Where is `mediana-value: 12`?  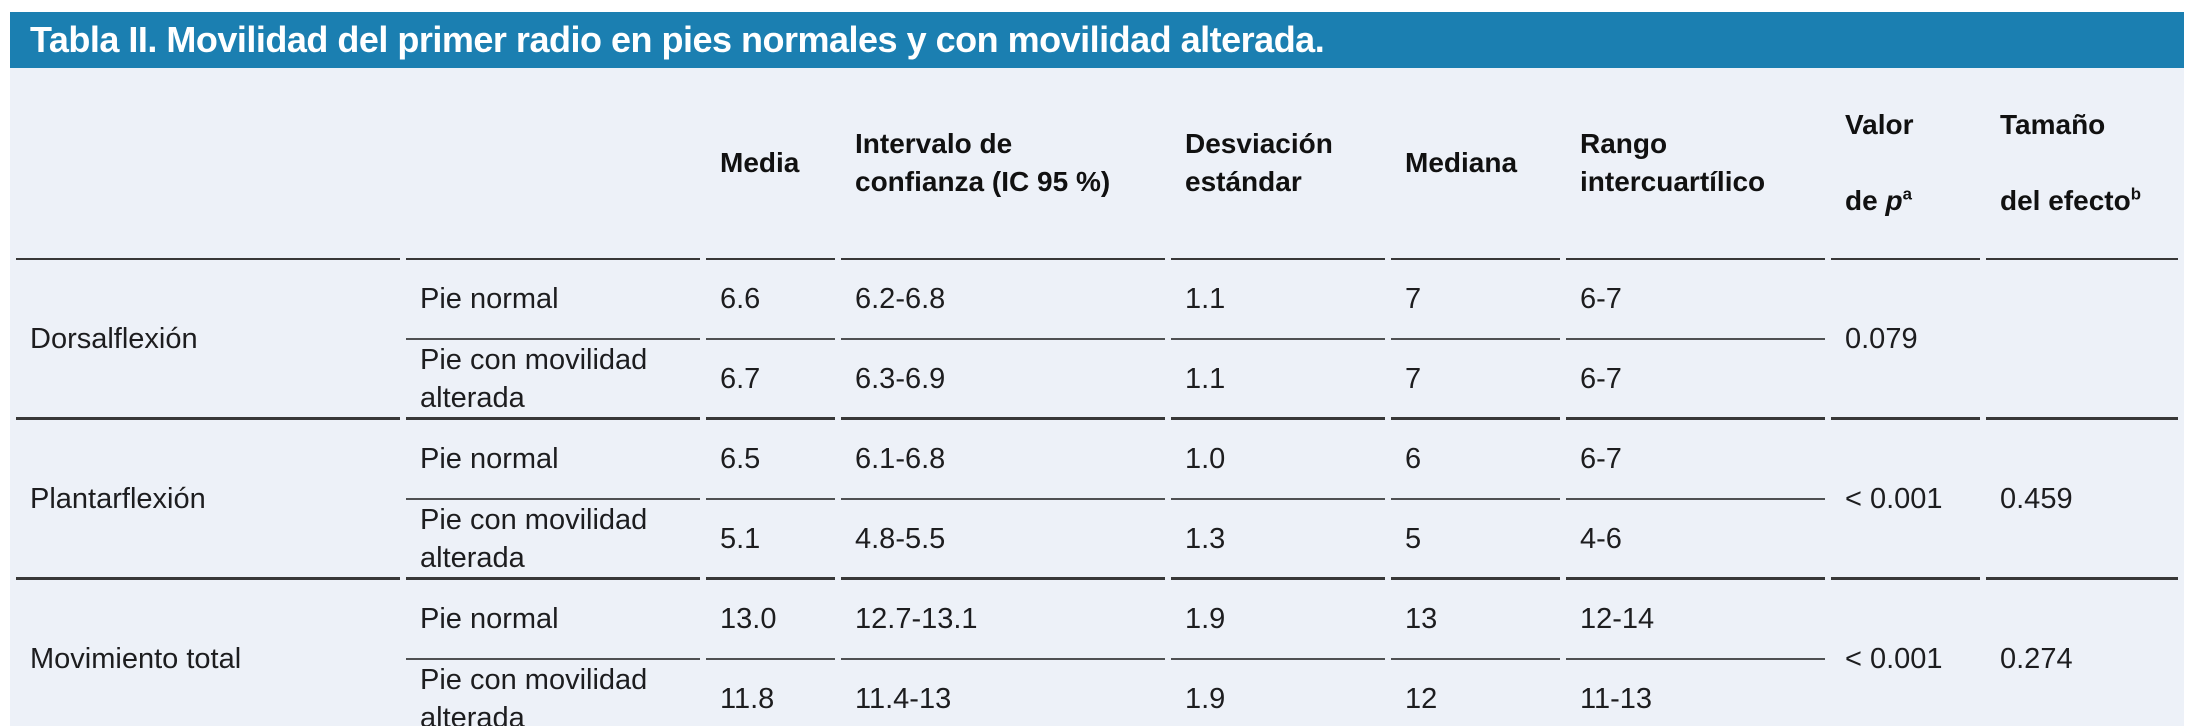 mediana-value: 12 is located at coordinates (1475, 693).